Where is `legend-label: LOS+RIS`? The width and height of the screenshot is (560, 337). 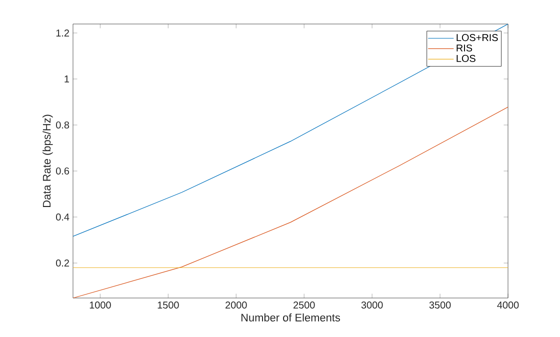 legend-label: LOS+RIS is located at coordinates (477, 38).